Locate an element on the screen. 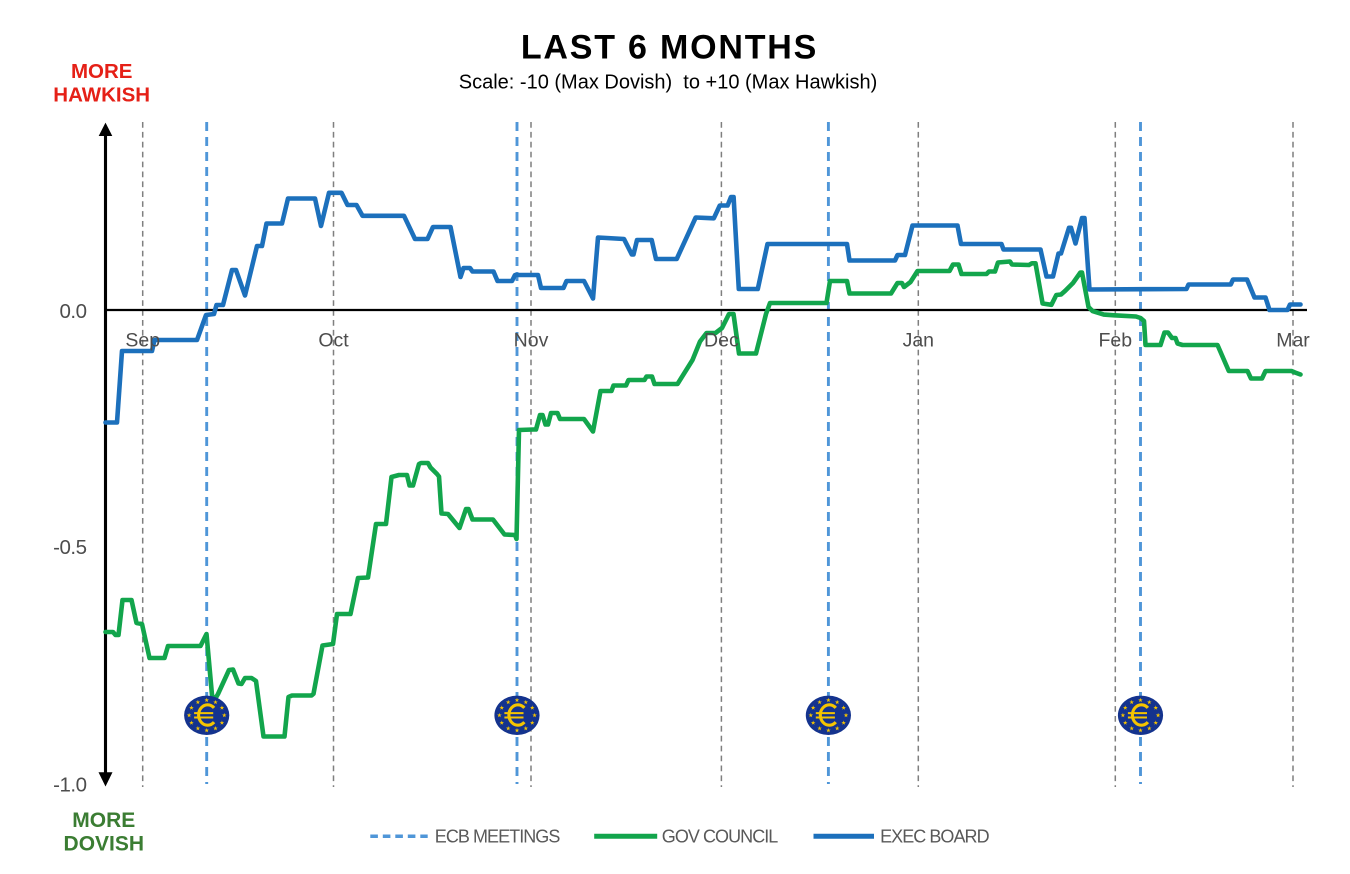 This screenshot has width=1350, height=874. svg-text: Mar is located at coordinates (1293, 341).